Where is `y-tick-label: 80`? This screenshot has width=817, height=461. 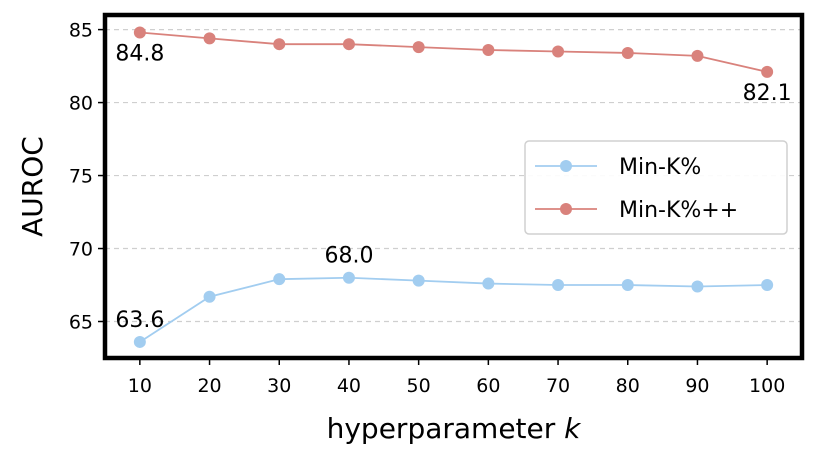
y-tick-label: 80 is located at coordinates (81, 104).